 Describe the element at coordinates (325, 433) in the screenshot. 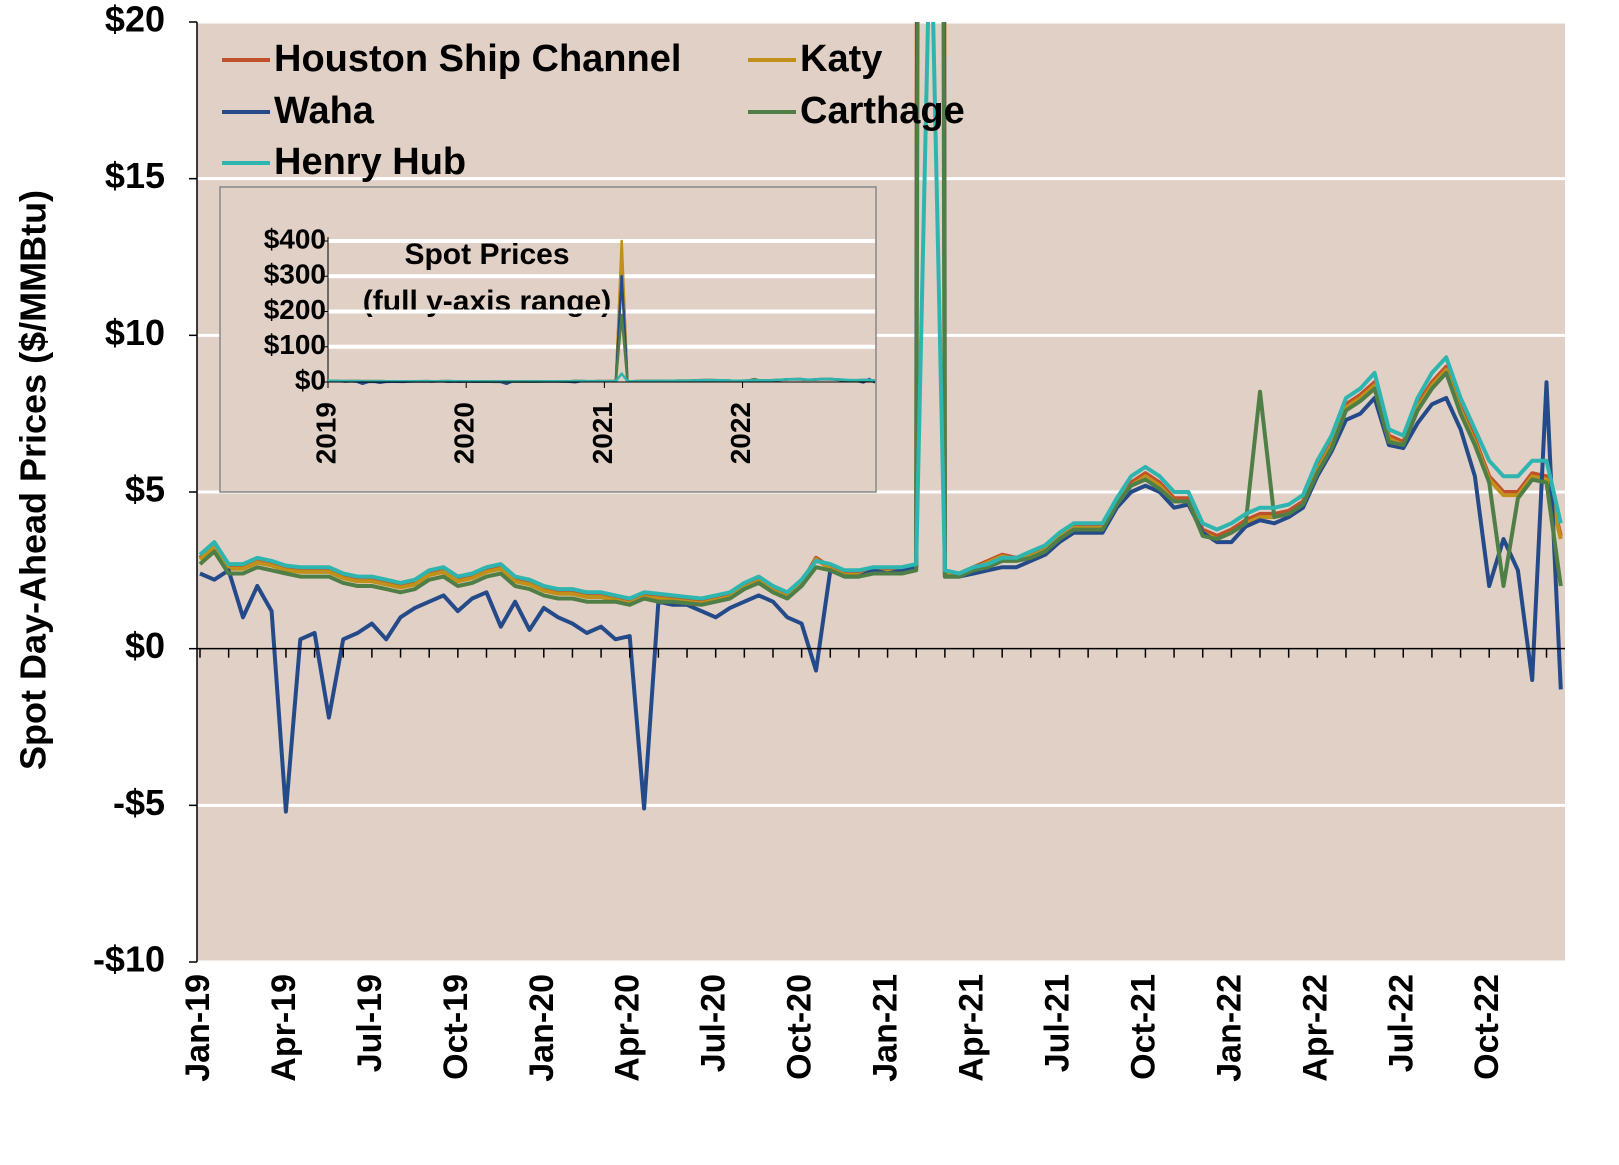

I see `inset-x-tick-label: 2019` at that location.